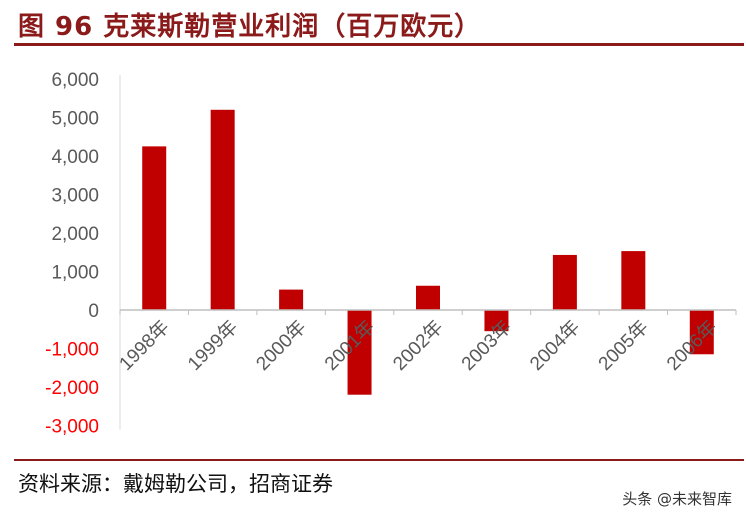 Image resolution: width=746 pixels, height=518 pixels. I want to click on y-tick-label: -2,000, so click(72, 388).